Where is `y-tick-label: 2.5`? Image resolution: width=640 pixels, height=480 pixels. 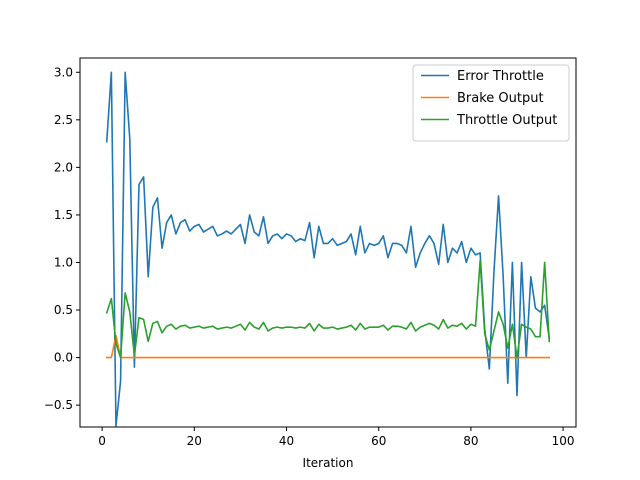 y-tick-label: 2.5 is located at coordinates (63, 120).